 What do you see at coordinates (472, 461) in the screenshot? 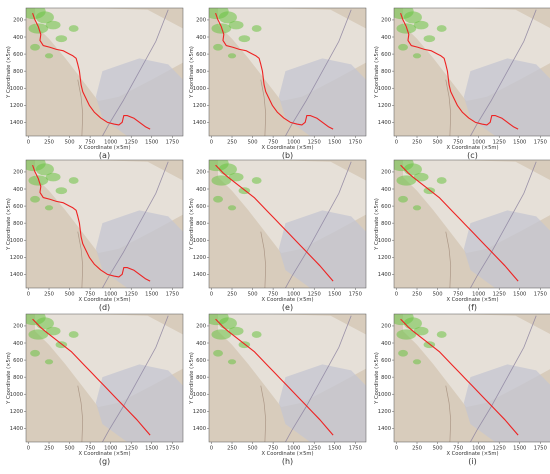
I see `panel-caption: (i)` at bounding box center [472, 461].